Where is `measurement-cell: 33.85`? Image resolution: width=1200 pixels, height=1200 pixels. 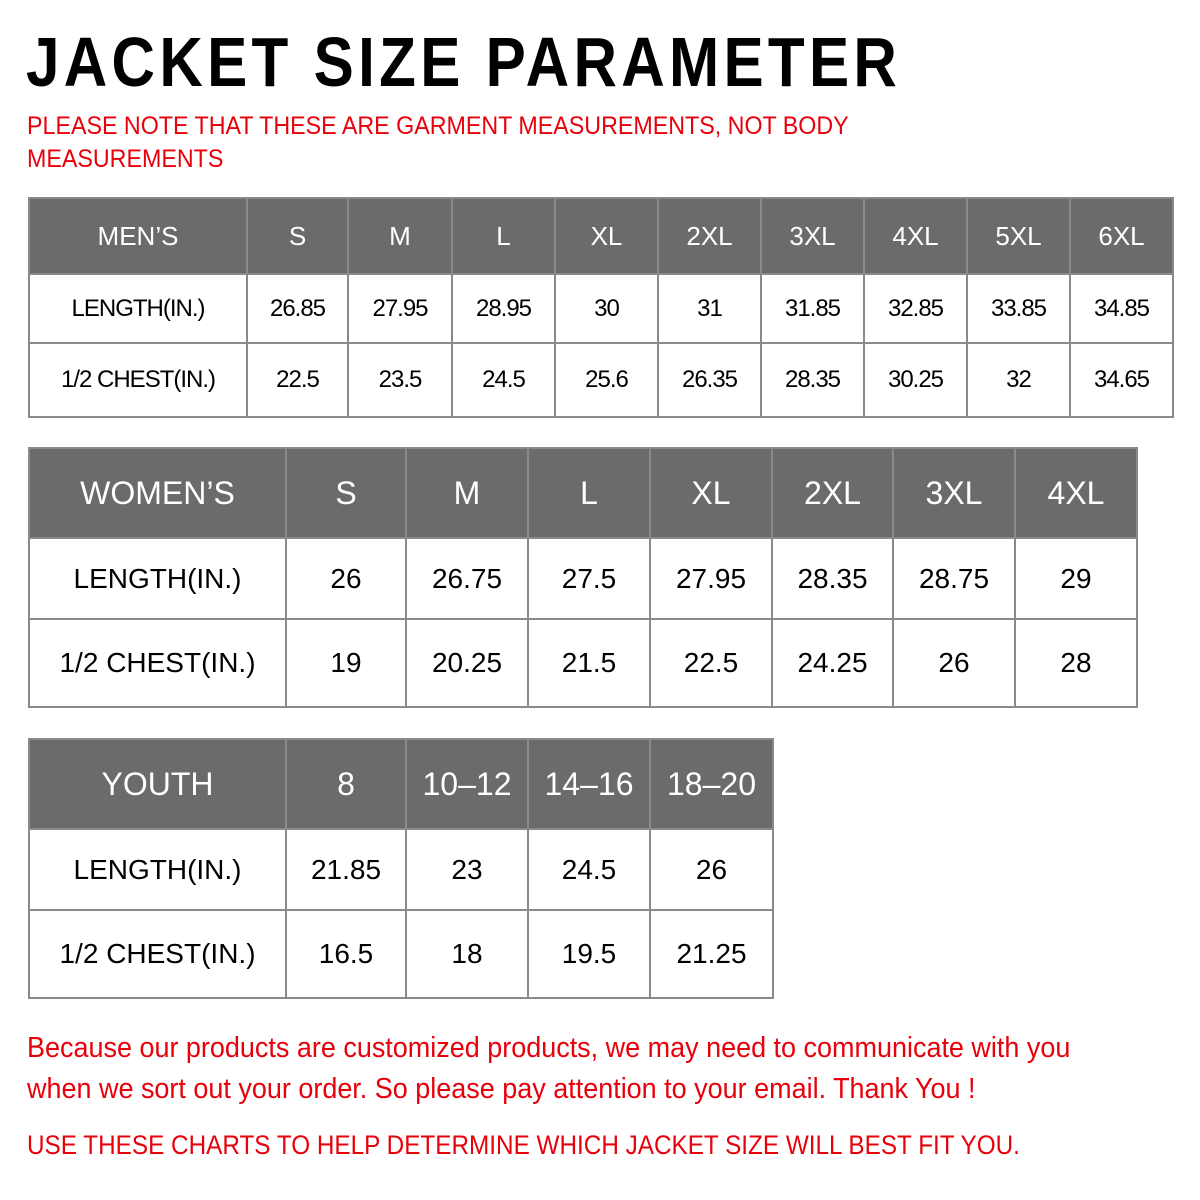 measurement-cell: 33.85 is located at coordinates (1018, 308).